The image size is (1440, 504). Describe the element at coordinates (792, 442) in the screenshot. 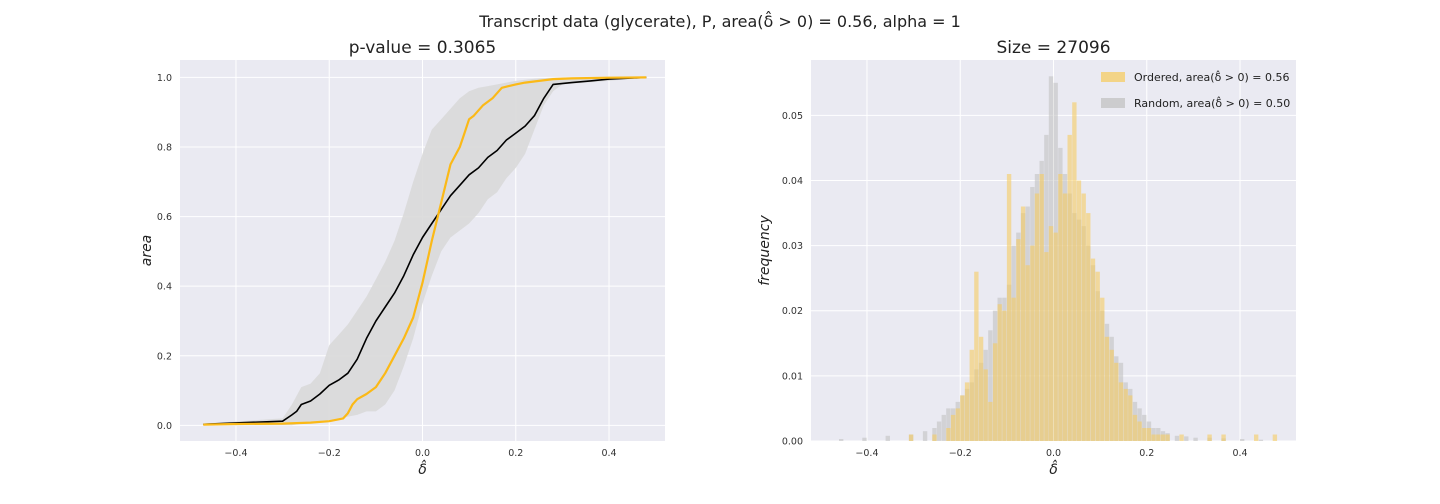

I see `y-tick-label: 0.00` at that location.